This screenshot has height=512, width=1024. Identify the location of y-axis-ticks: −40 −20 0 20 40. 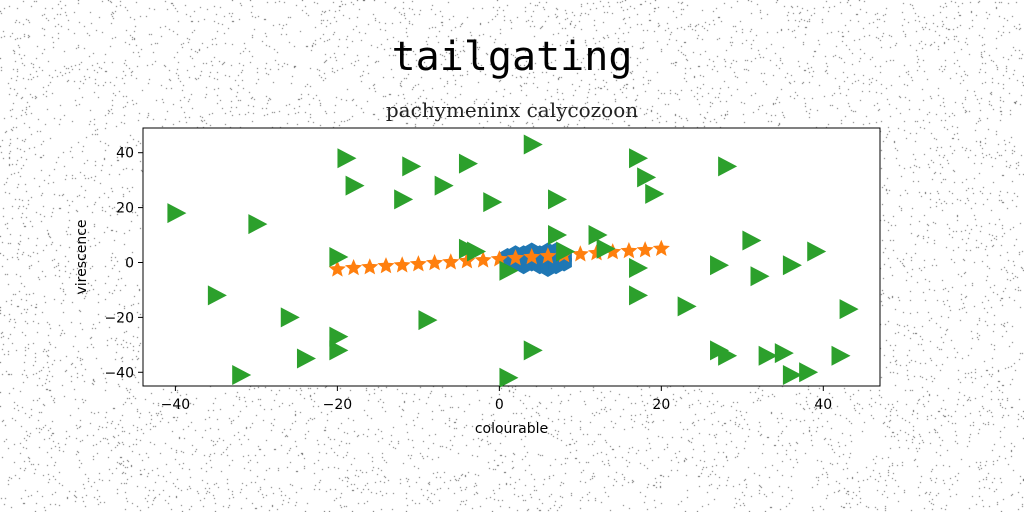
(123, 263).